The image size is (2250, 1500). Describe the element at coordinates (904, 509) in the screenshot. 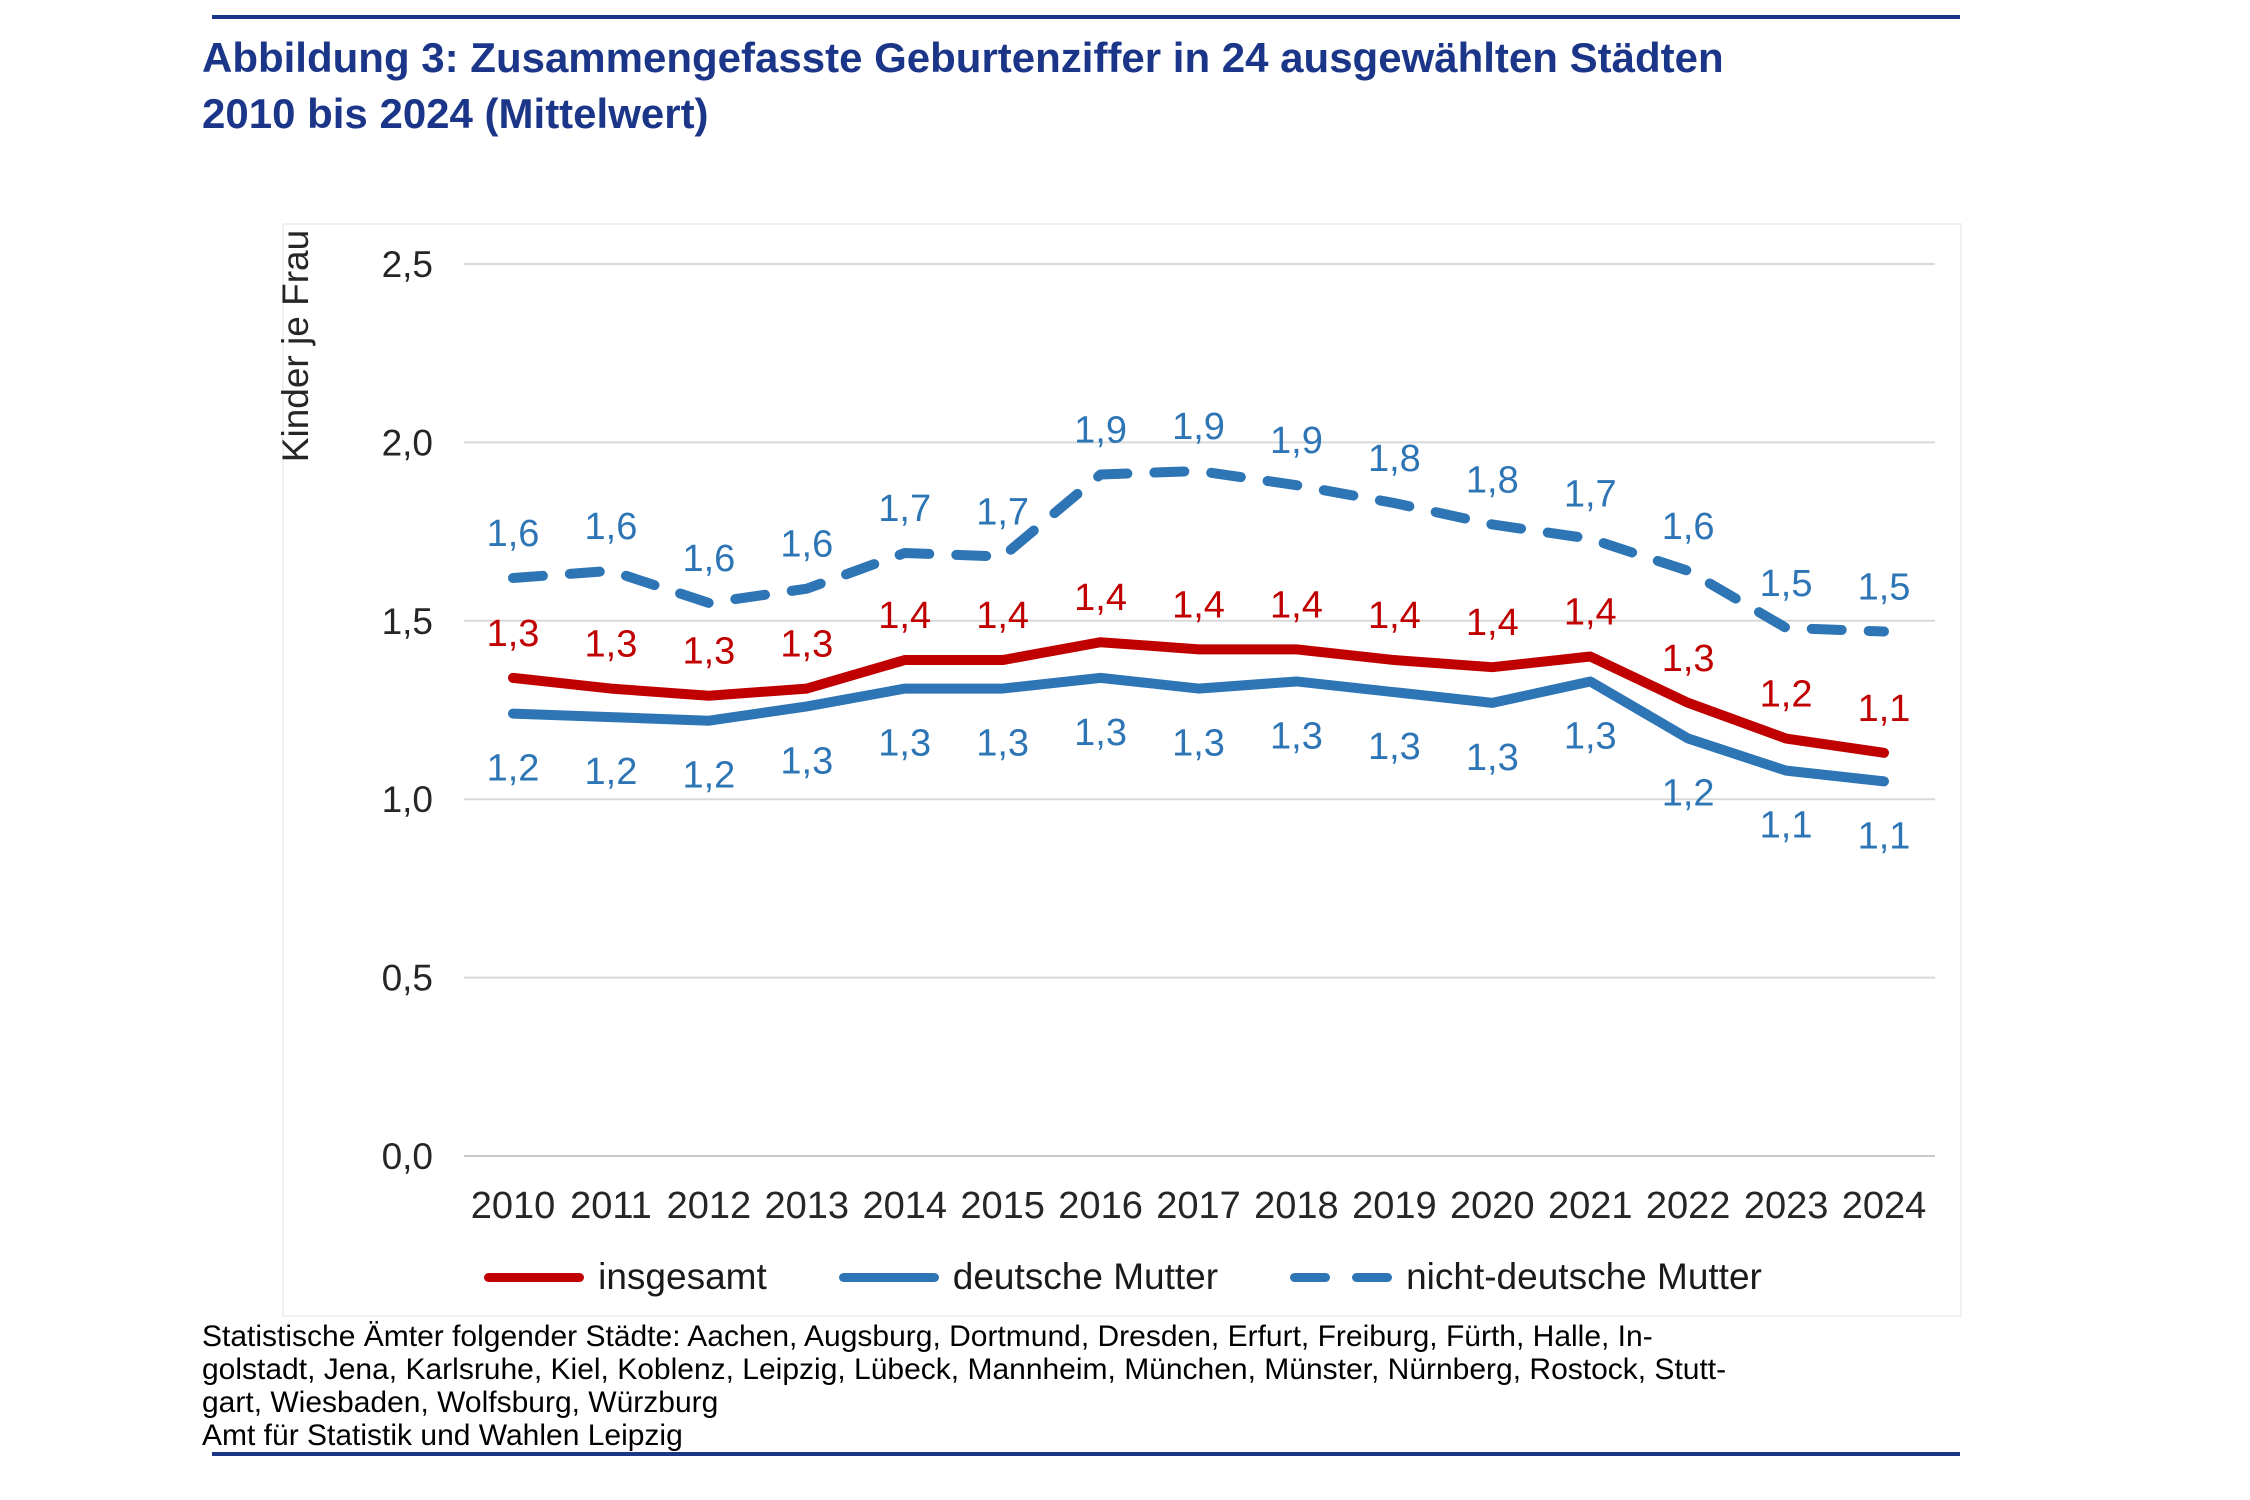

I see `data-label-nicht-deutsche-mutter-2014: 1,7` at that location.